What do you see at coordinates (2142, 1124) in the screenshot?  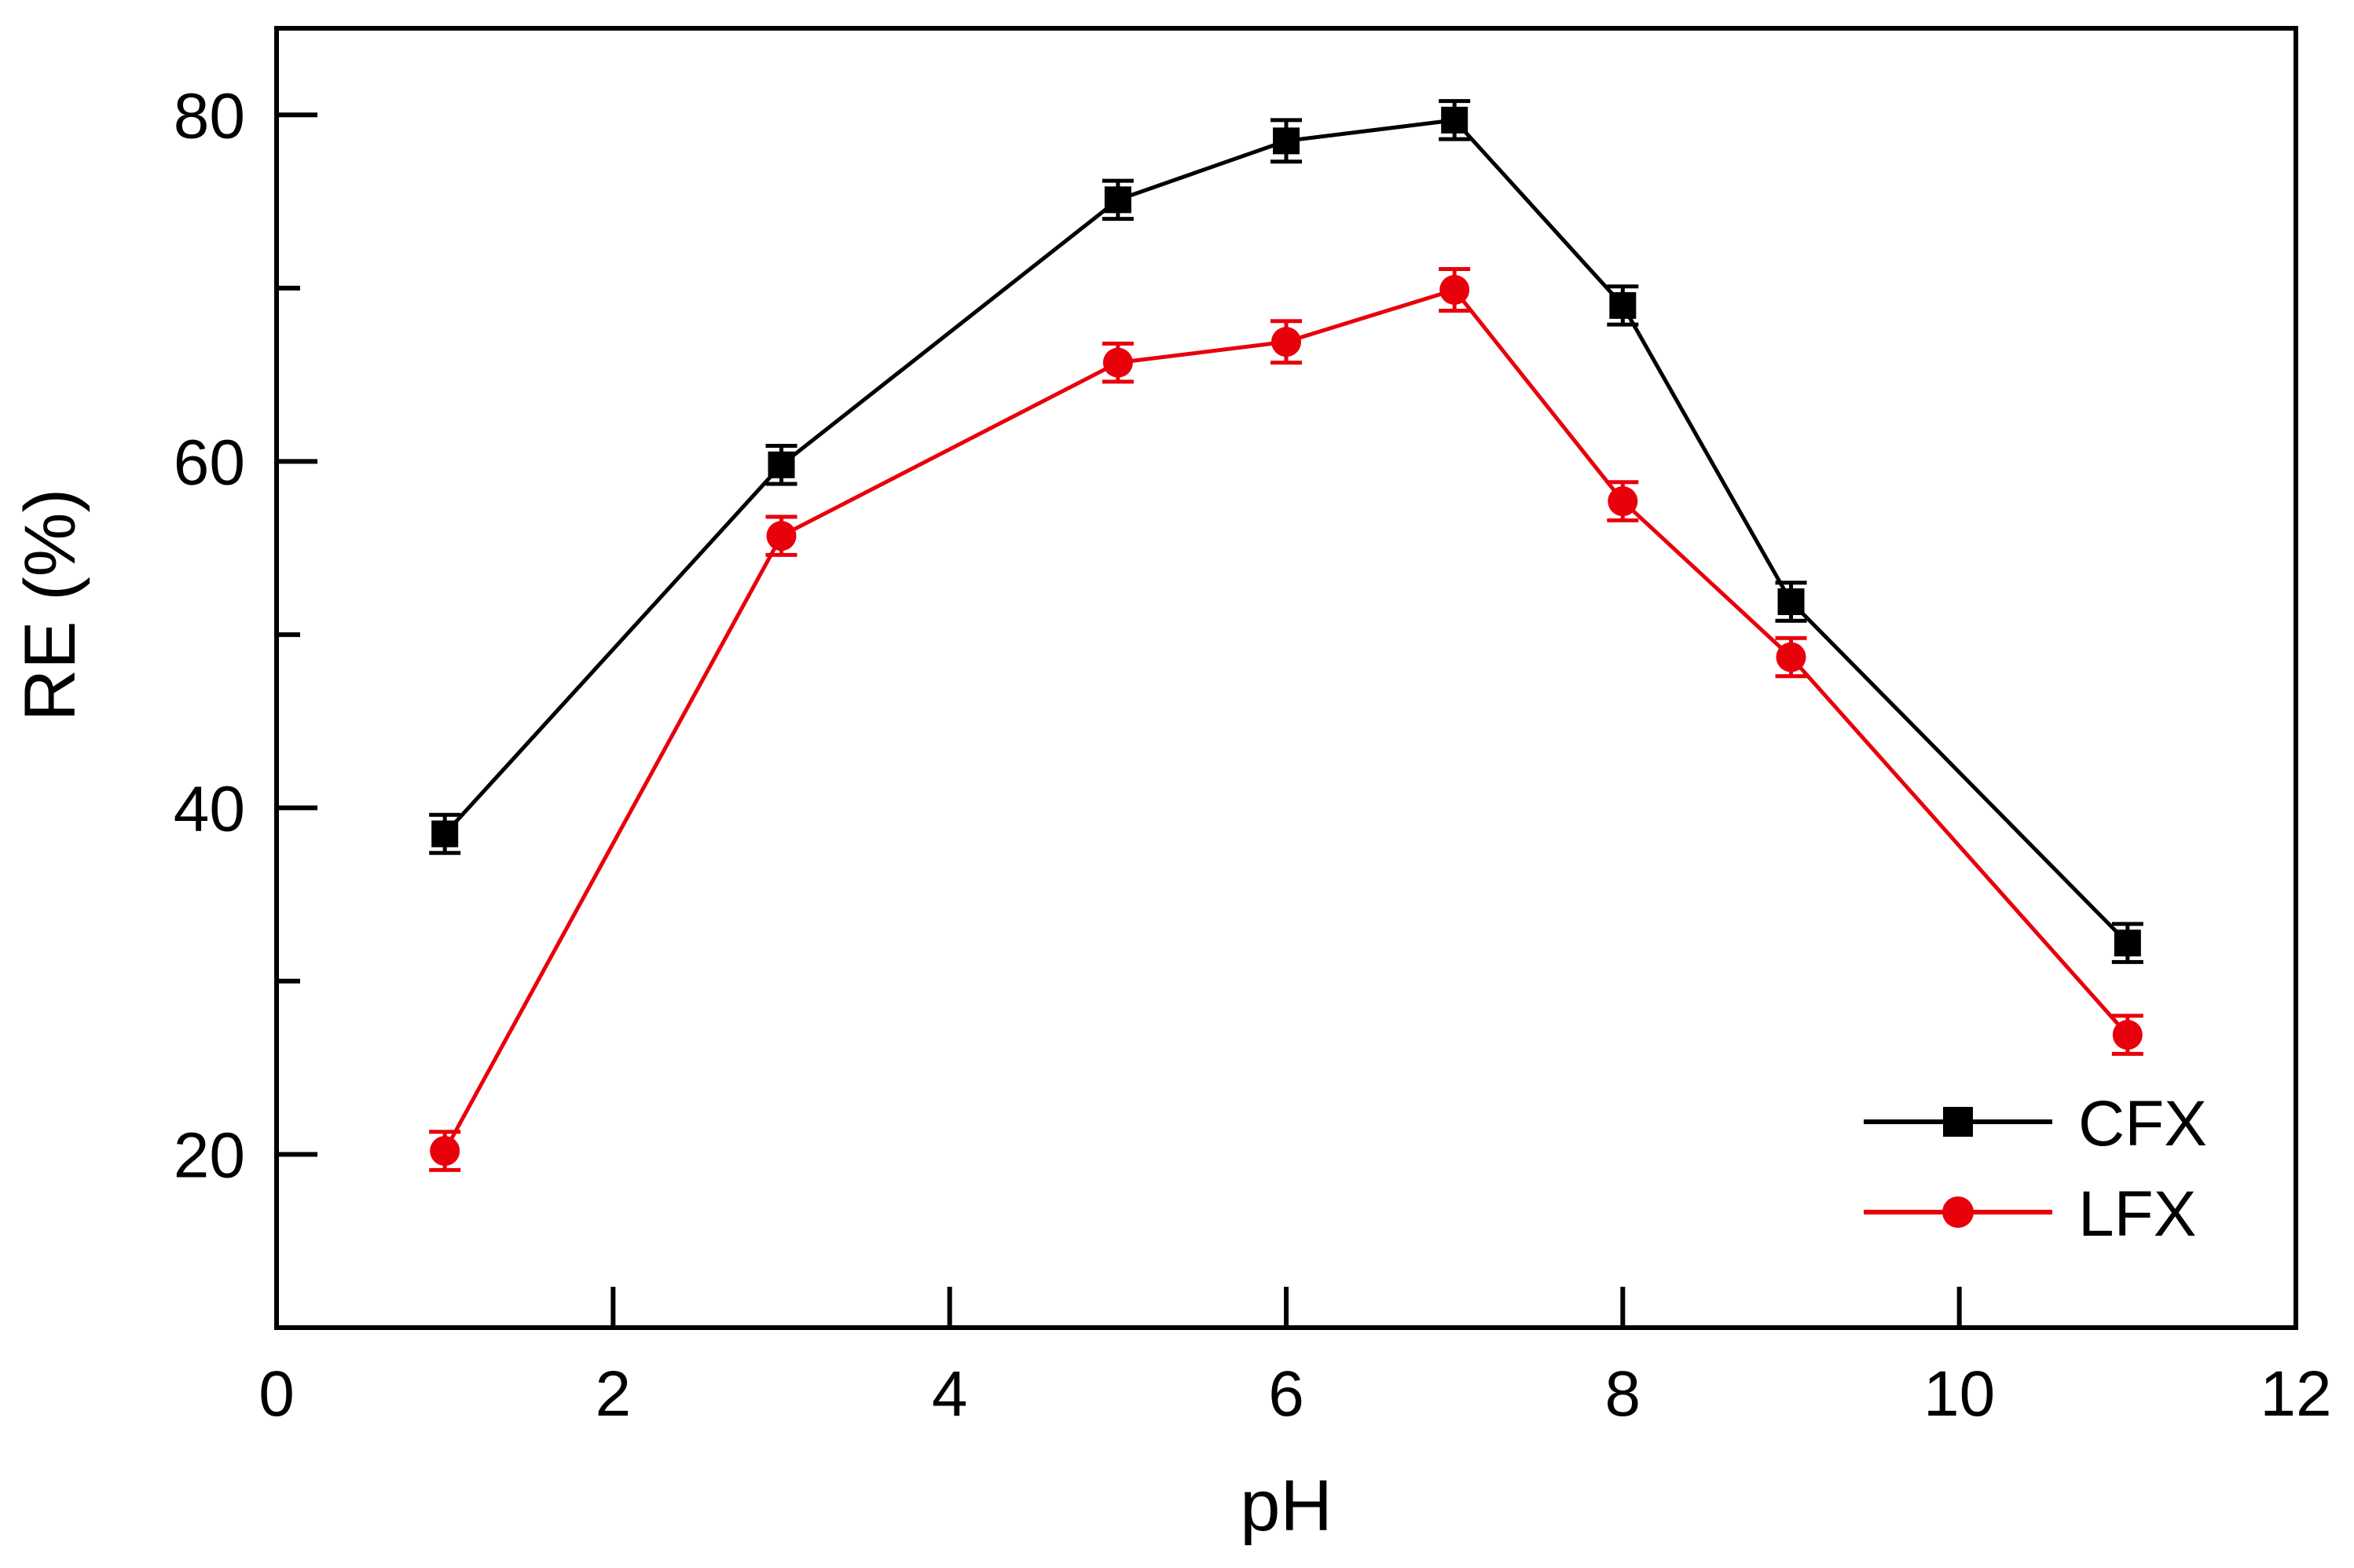 I see `legend-label-cfx: CFX` at bounding box center [2142, 1124].